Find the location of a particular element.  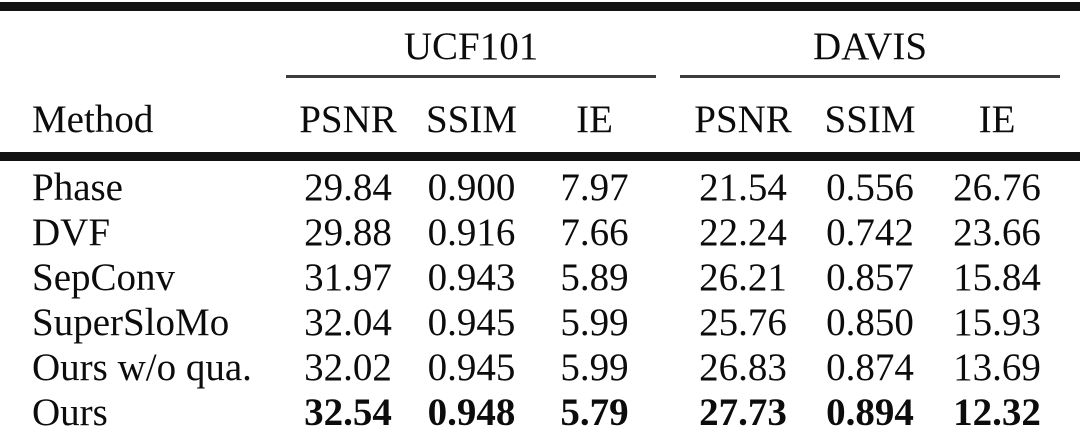

col-header-ucf101-ie: IE is located at coordinates (595, 118).